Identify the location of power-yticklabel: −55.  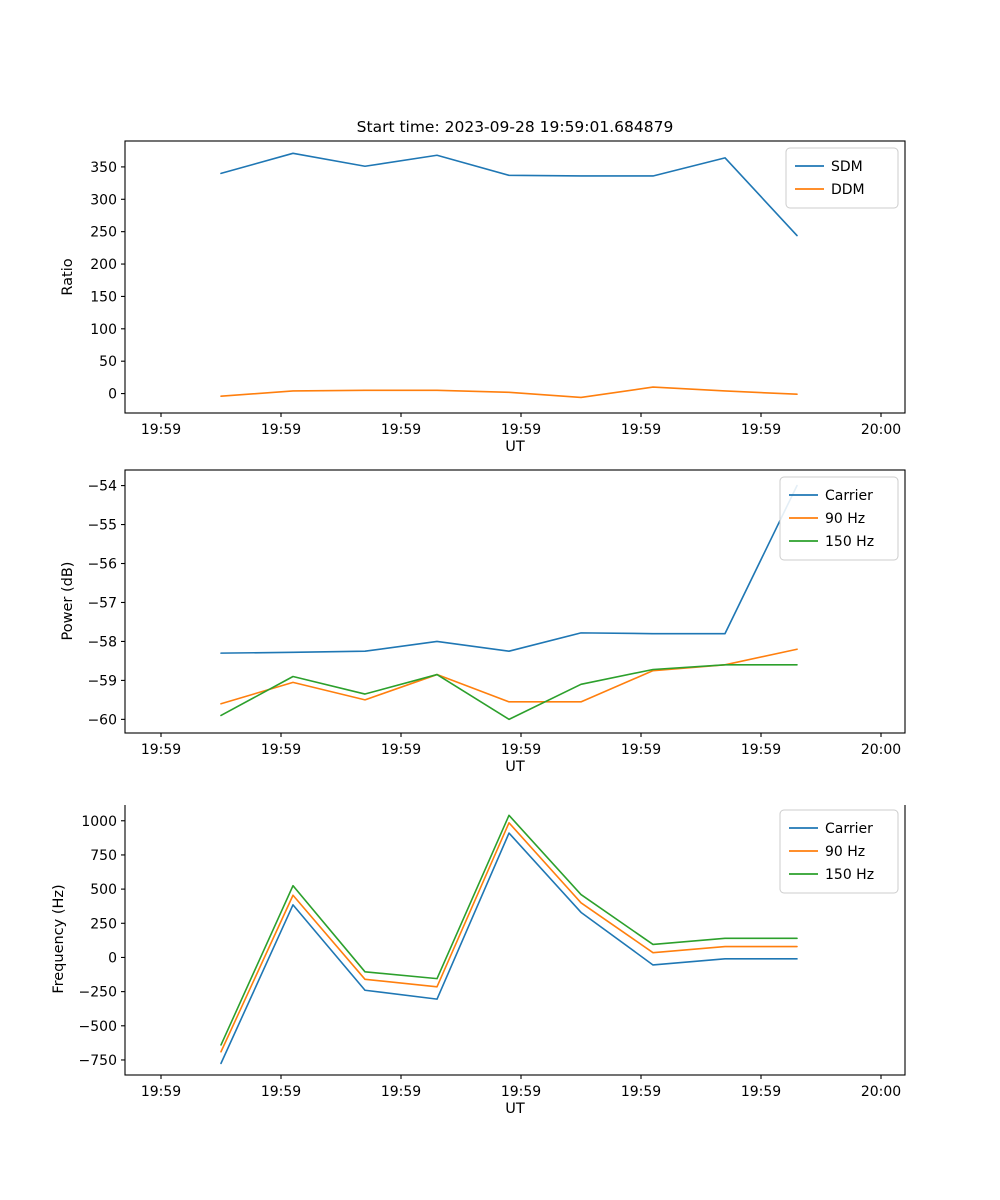
(102, 526).